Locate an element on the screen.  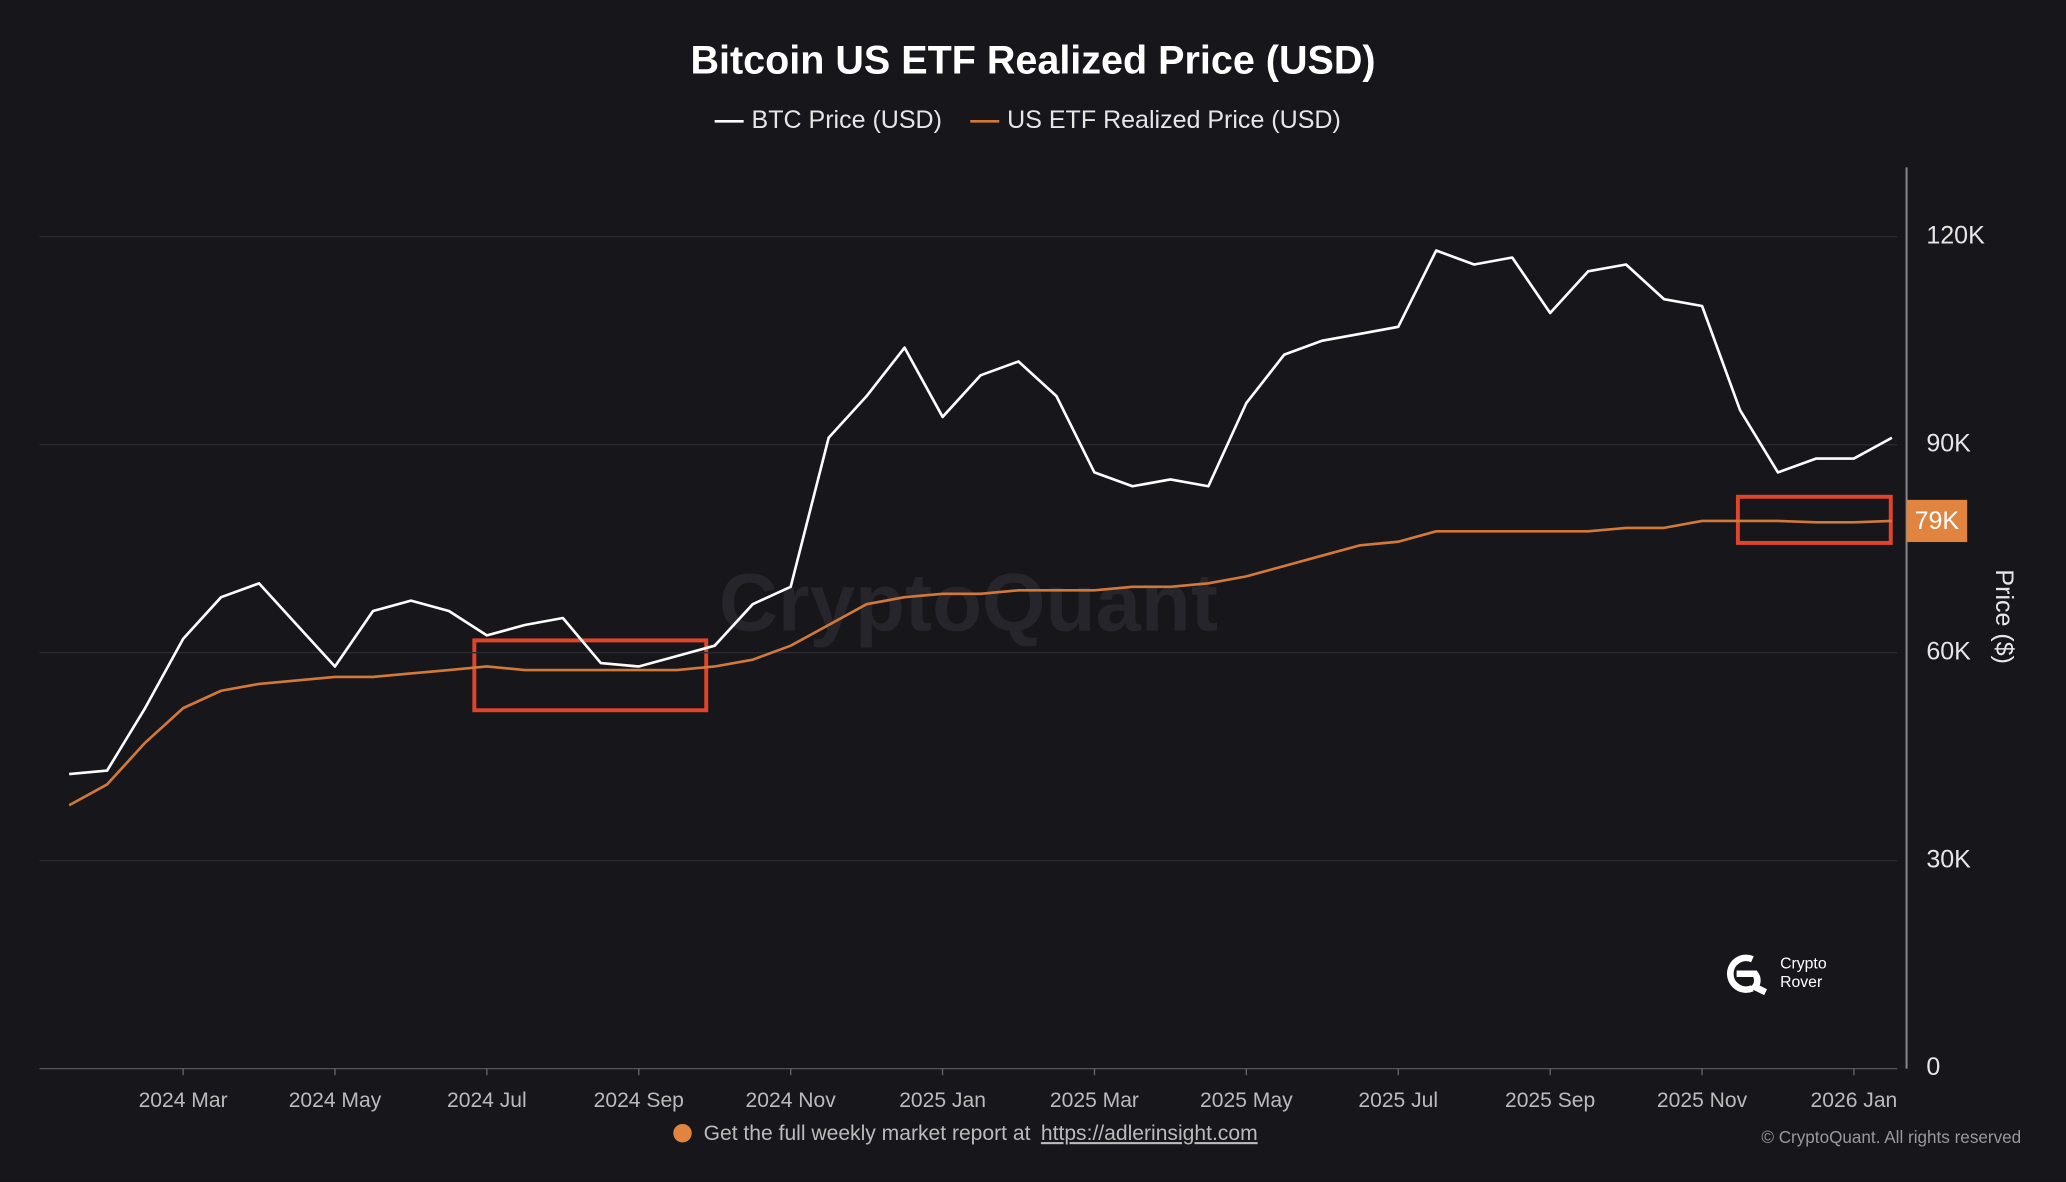
legend-label: BTC Price (USD) is located at coordinates (847, 120).